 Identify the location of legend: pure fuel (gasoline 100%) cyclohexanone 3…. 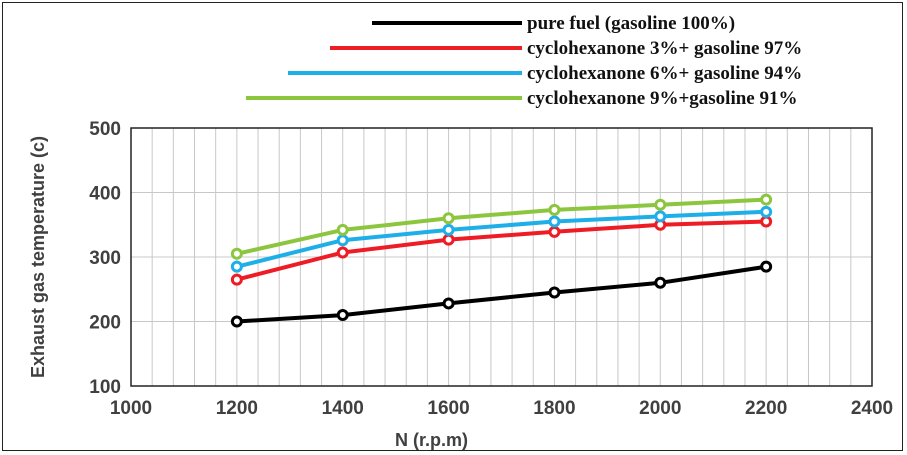
(524, 61).